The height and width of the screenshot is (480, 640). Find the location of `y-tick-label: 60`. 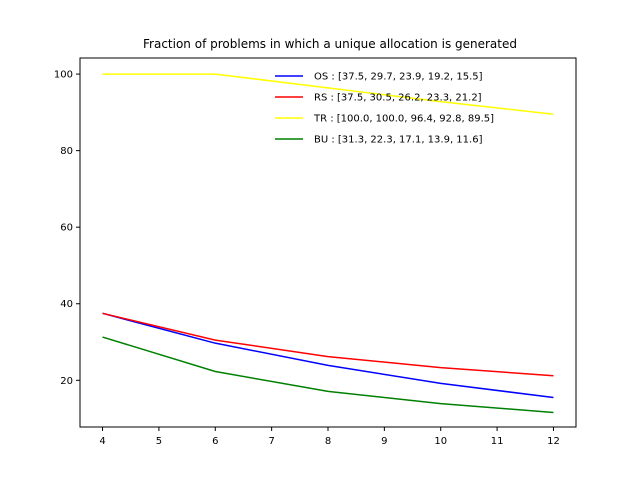

y-tick-label: 60 is located at coordinates (66, 228).